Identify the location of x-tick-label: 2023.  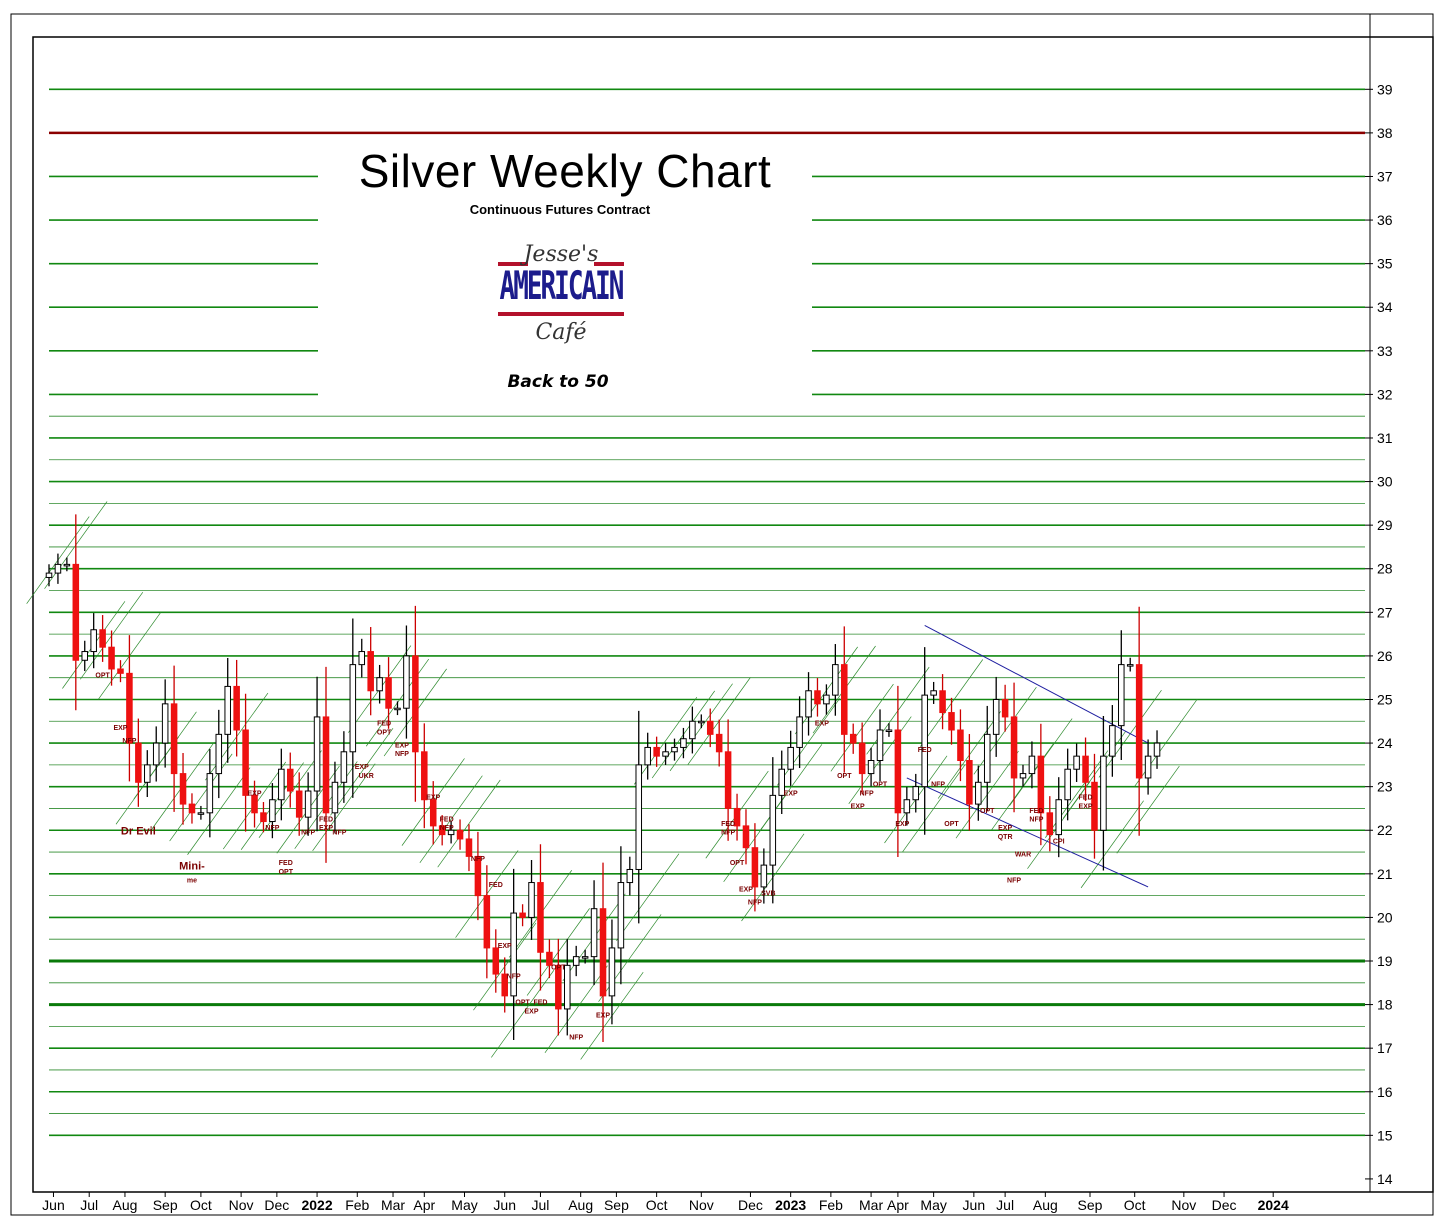
(790, 1205).